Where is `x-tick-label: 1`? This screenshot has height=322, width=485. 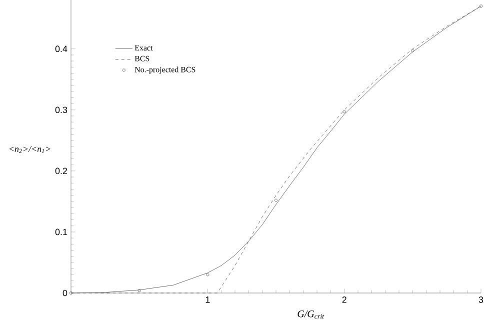 x-tick-label: 1 is located at coordinates (208, 299).